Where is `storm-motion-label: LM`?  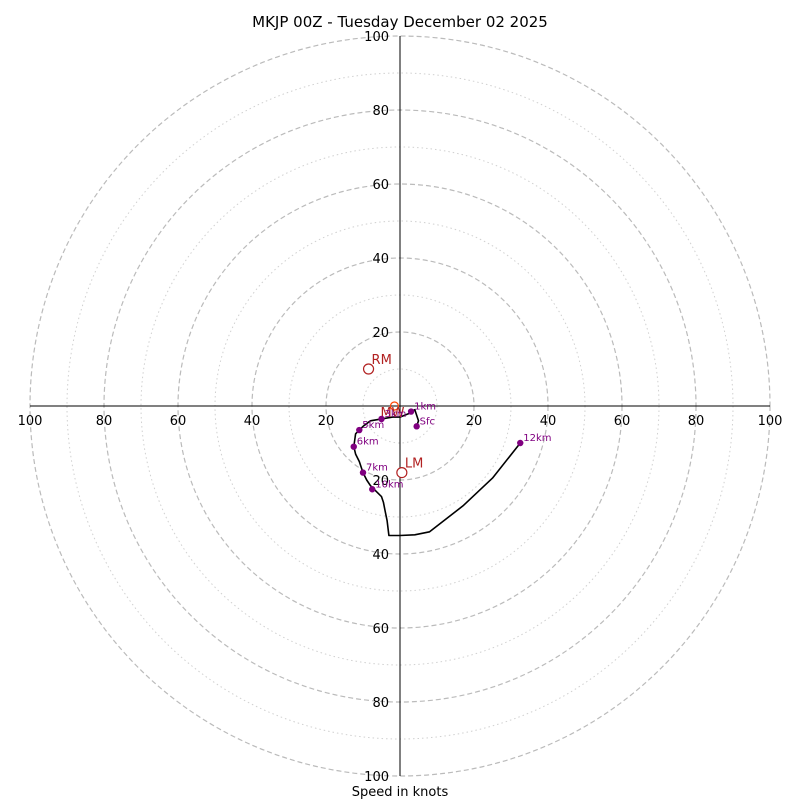
storm-motion-label: LM is located at coordinates (414, 464).